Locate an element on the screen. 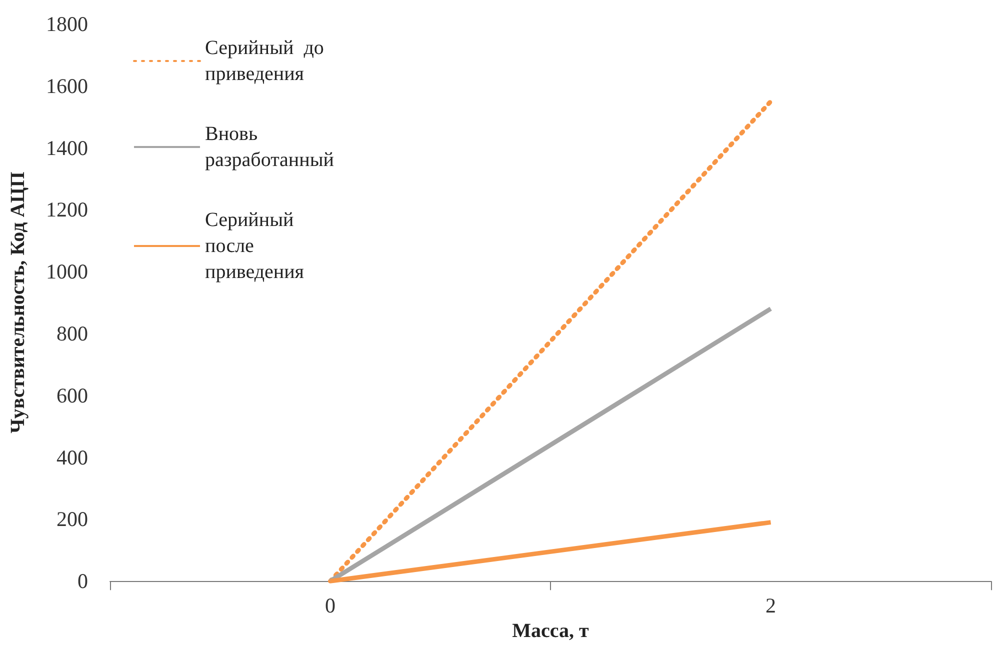 Image resolution: width=993 pixels, height=646 pixels. legend-label: Серийный до приведения is located at coordinates (267, 61).